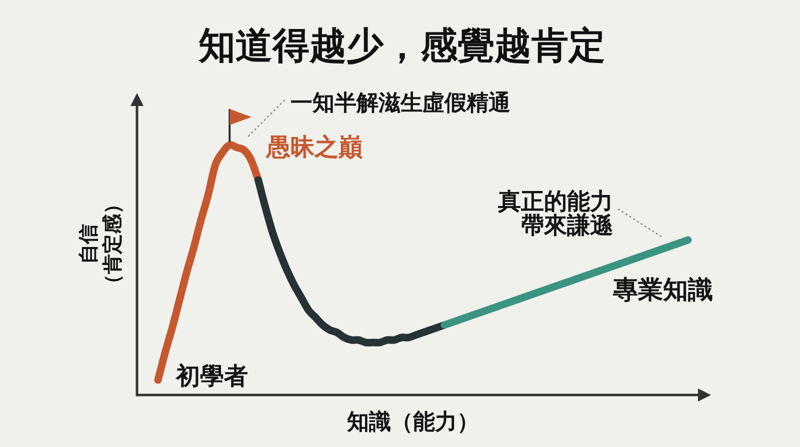  Describe the element at coordinates (402, 45) in the screenshot. I see `title: 知道得越少，感覺越肯定` at that location.